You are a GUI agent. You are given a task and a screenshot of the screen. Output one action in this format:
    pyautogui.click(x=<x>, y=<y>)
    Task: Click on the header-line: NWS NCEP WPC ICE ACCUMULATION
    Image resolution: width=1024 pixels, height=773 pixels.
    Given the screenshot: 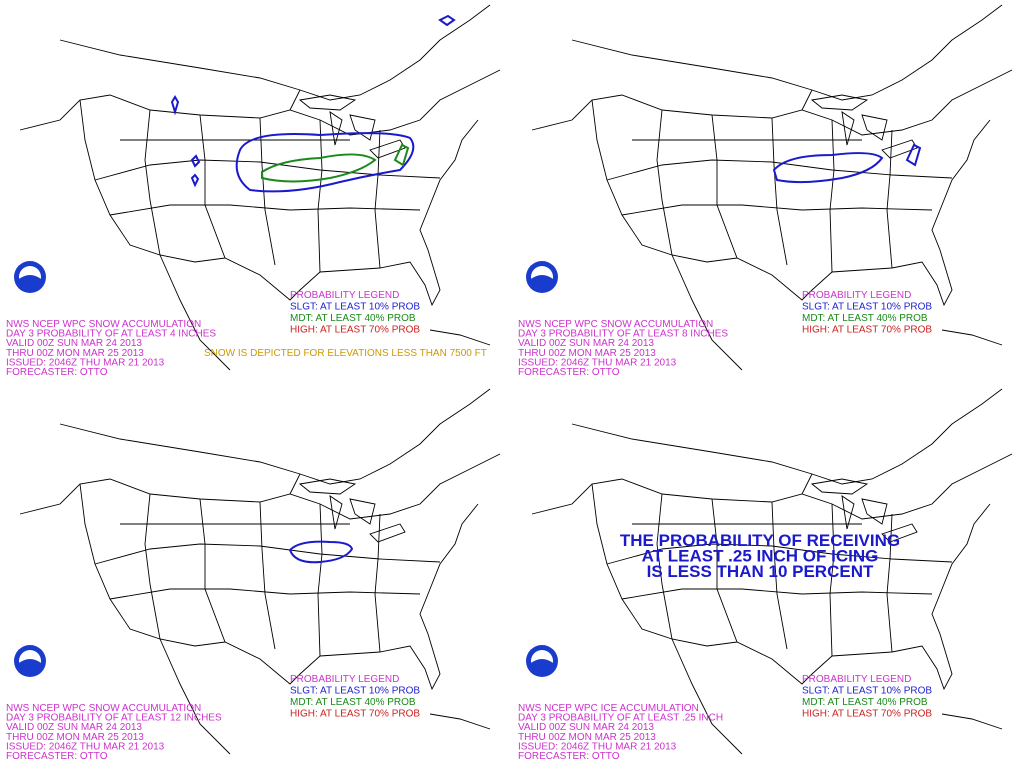 What is the action you would take?
    pyautogui.click(x=608, y=708)
    